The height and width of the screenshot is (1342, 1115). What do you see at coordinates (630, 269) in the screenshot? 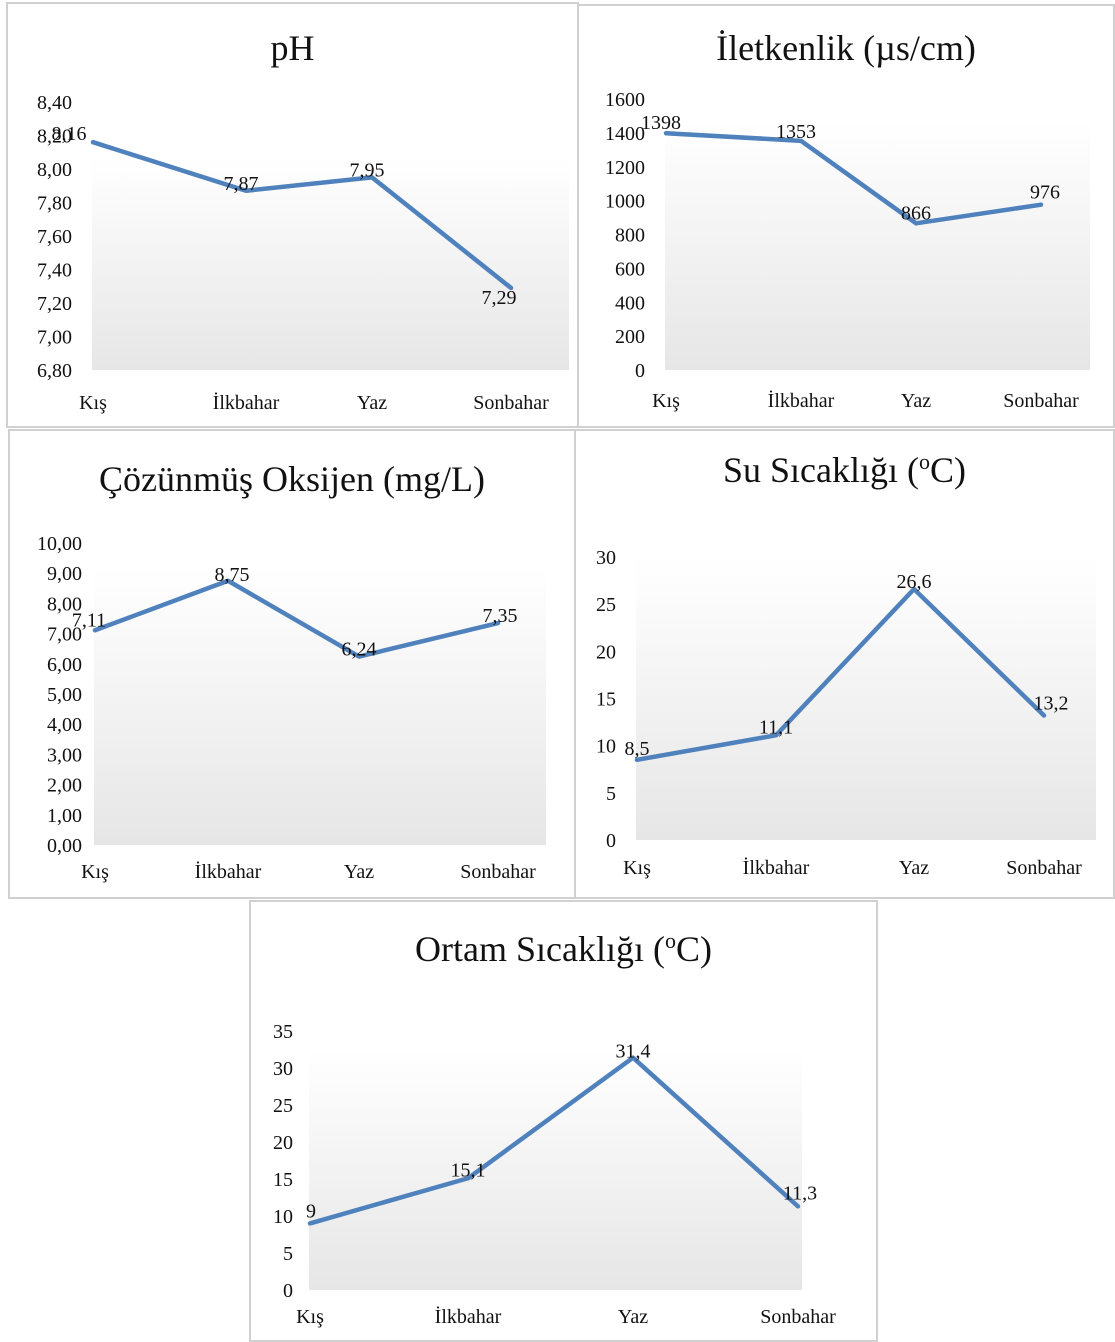
I see `y-tick-label: 600` at bounding box center [630, 269].